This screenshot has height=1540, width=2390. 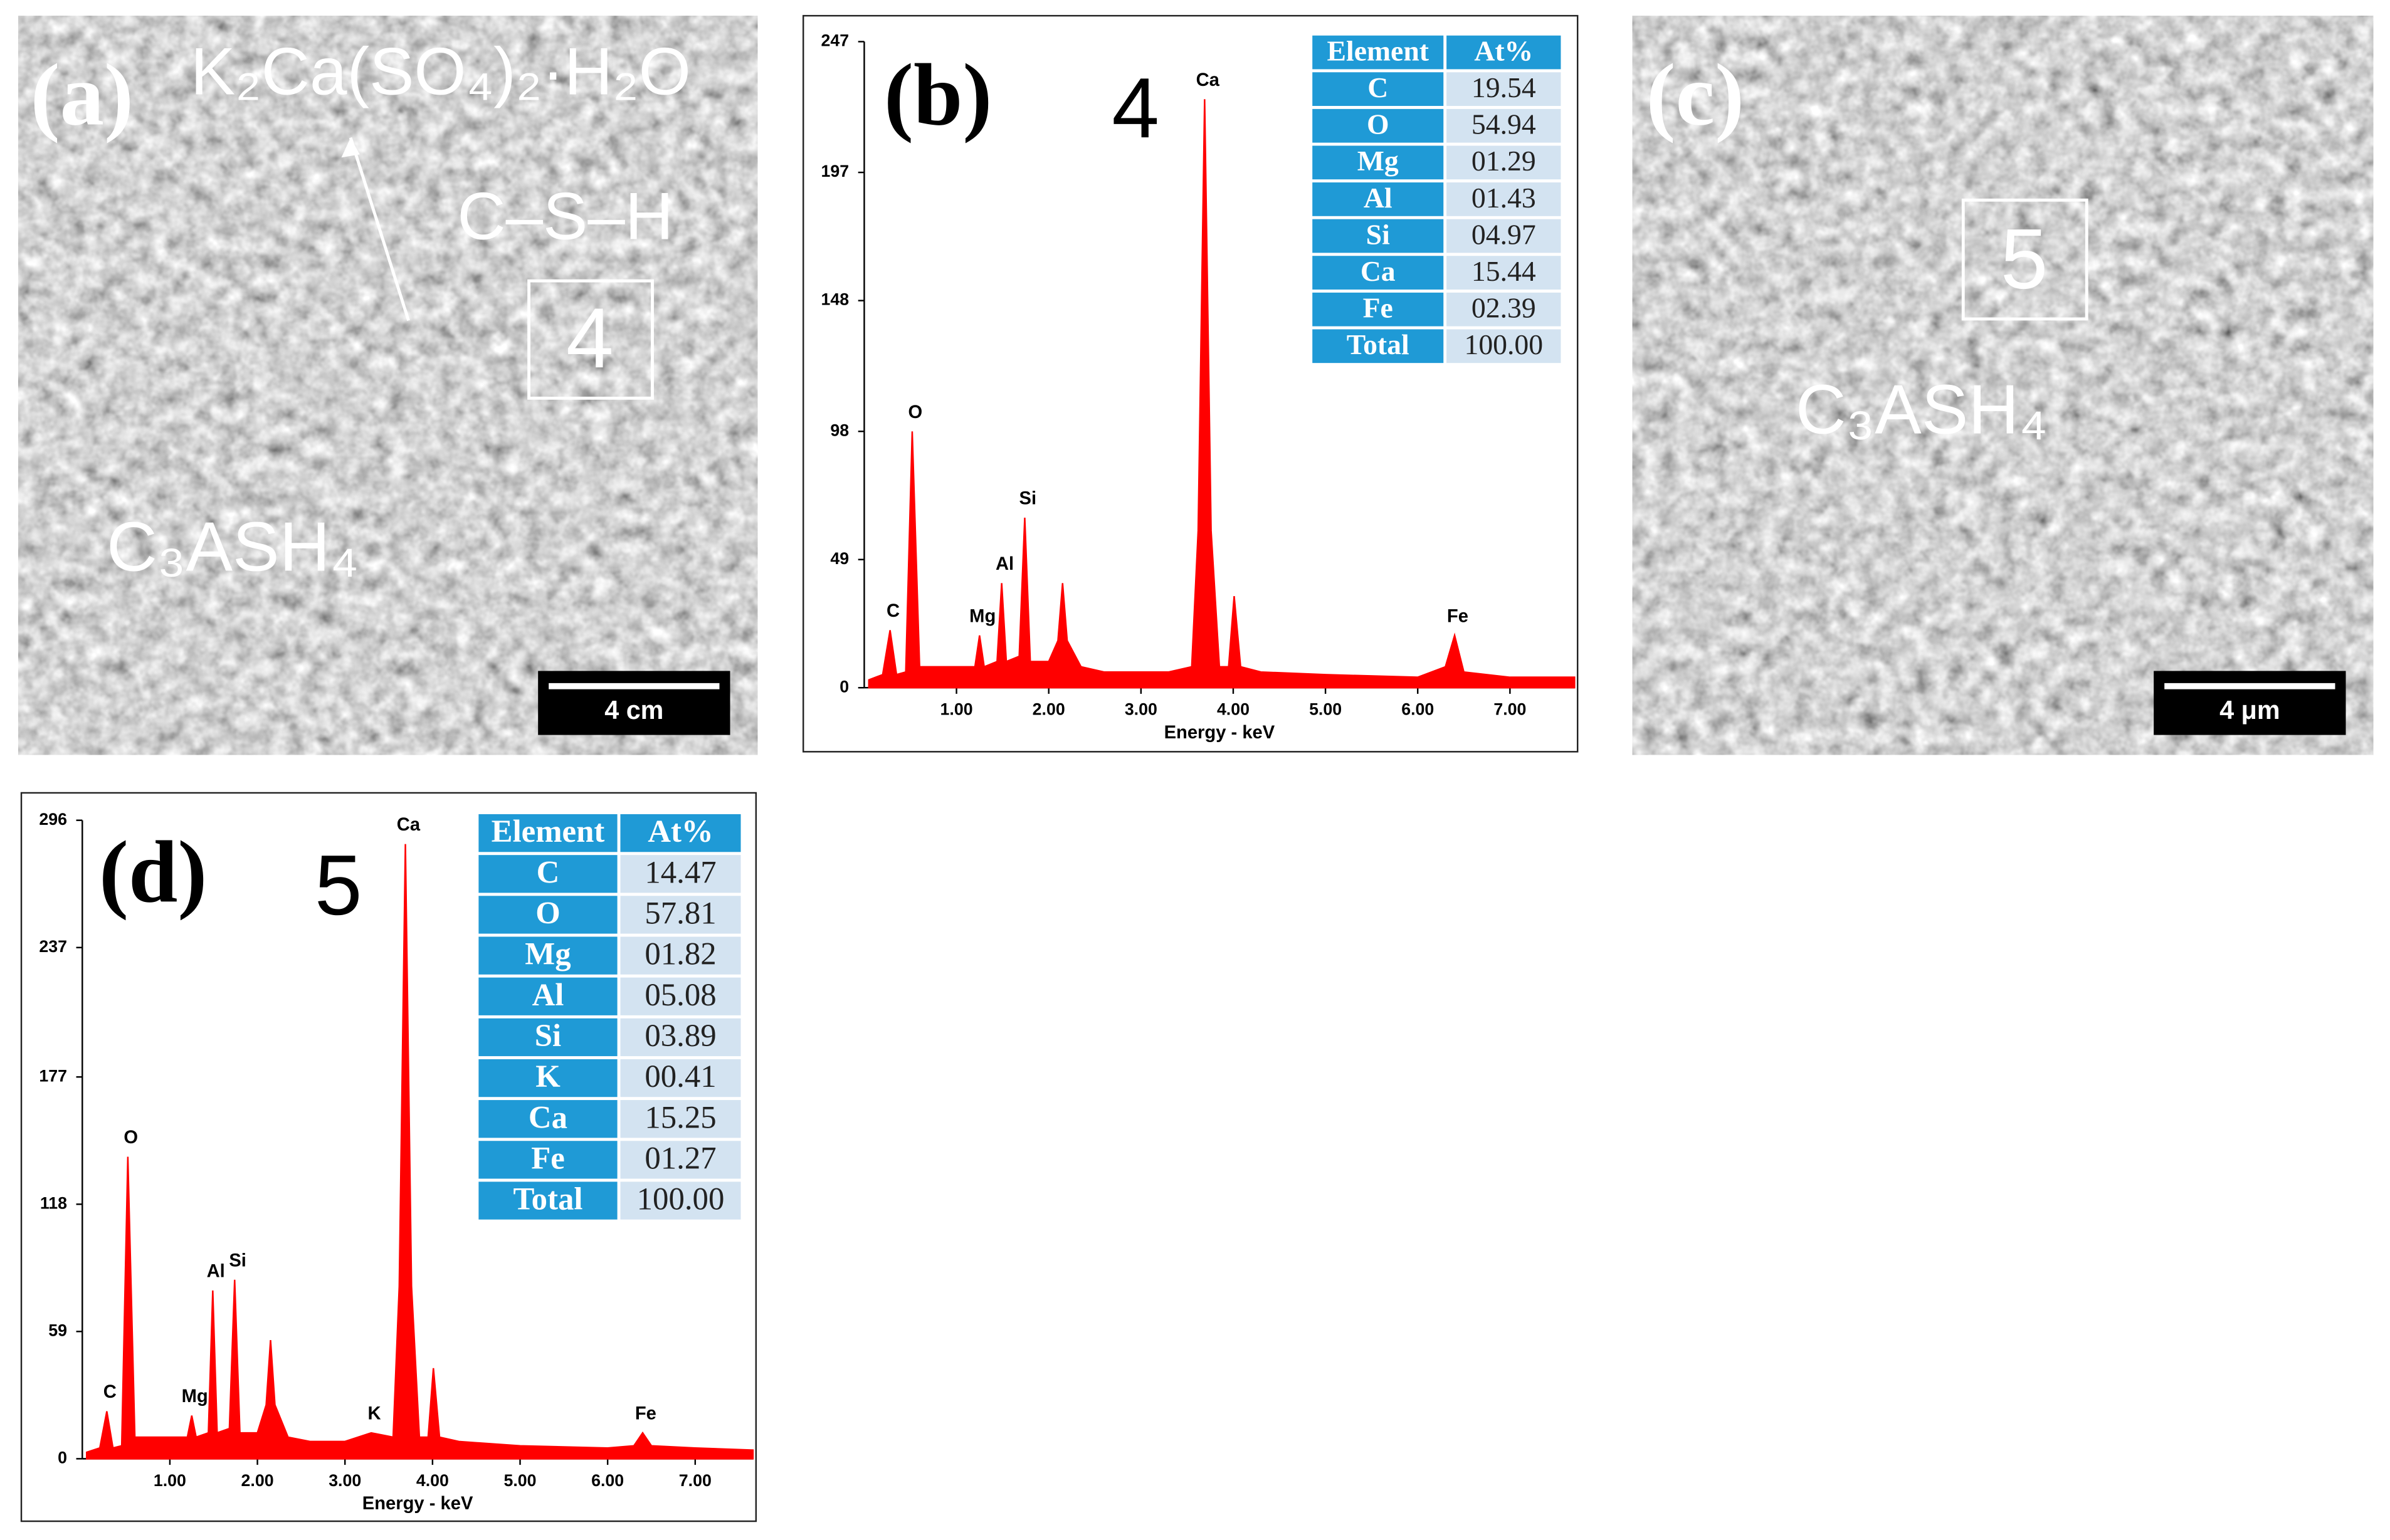 What do you see at coordinates (1377, 87) in the screenshot?
I see `table-text: C` at bounding box center [1377, 87].